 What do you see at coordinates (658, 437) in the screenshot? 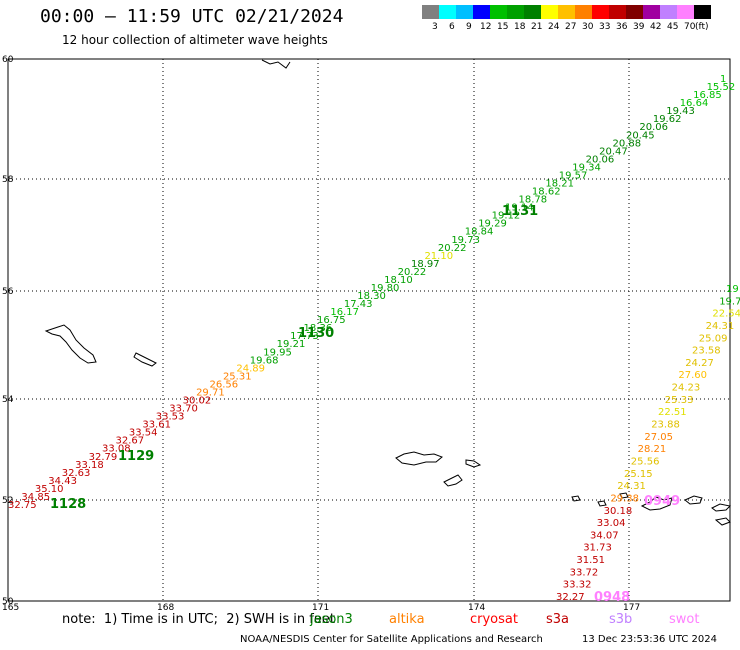
I see `wave-height-label: 27.05` at bounding box center [658, 437].